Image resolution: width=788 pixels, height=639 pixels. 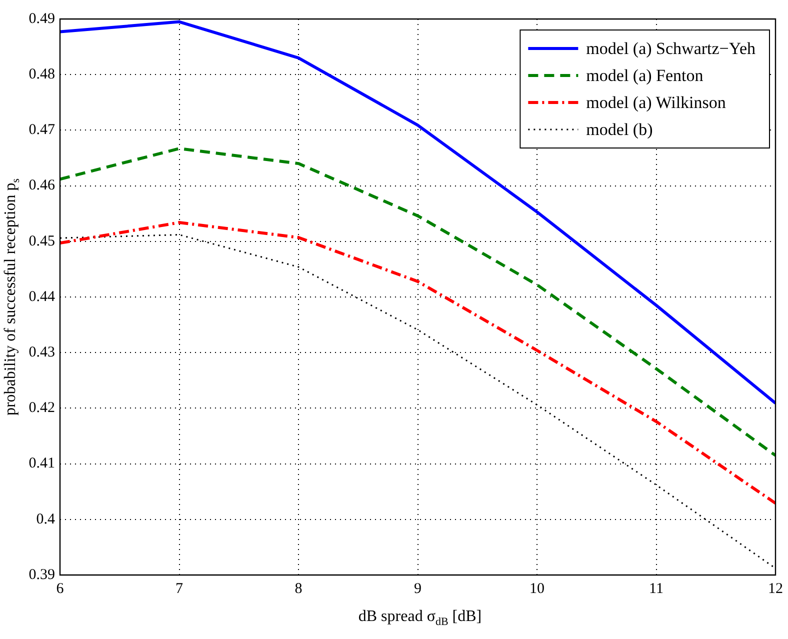 I want to click on y-tick-label: 0.49, so click(x=41, y=18).